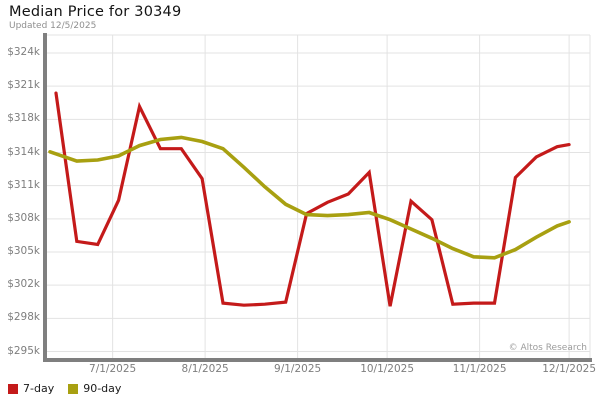  Describe the element at coordinates (102, 388) in the screenshot. I see `legend-label: 90-day` at that location.